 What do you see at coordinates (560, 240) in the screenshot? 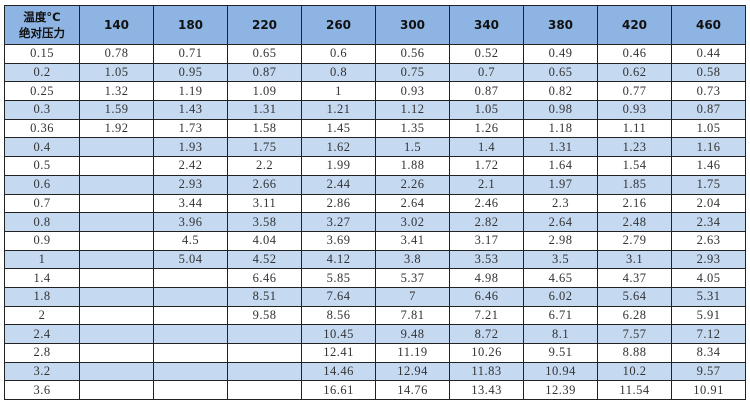
I see `value-cell: 2.98` at bounding box center [560, 240].